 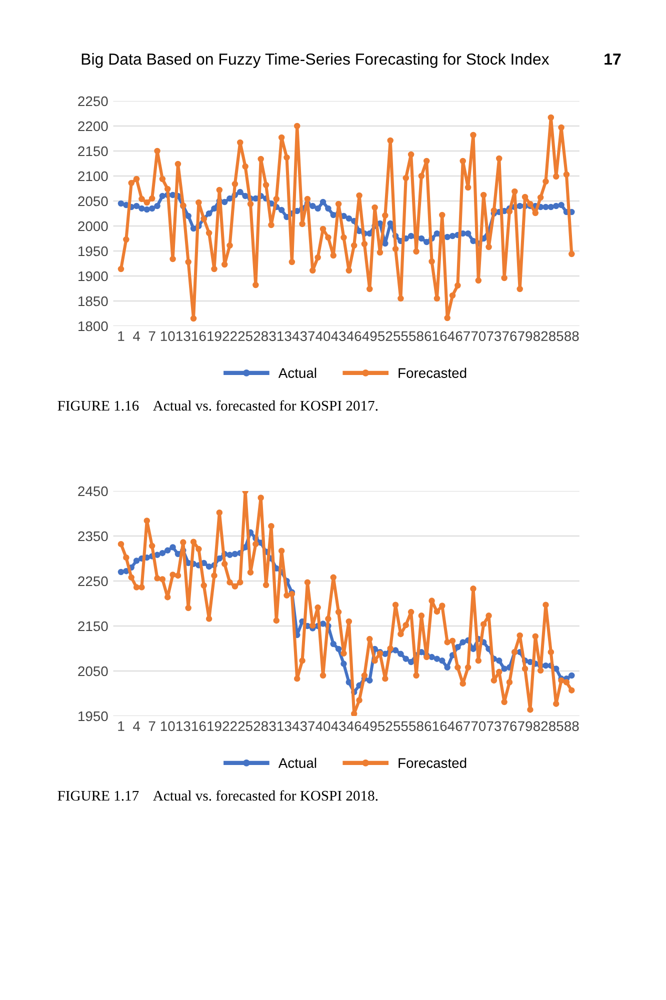 I want to click on y-tick-label: 2350, so click(x=93, y=536).